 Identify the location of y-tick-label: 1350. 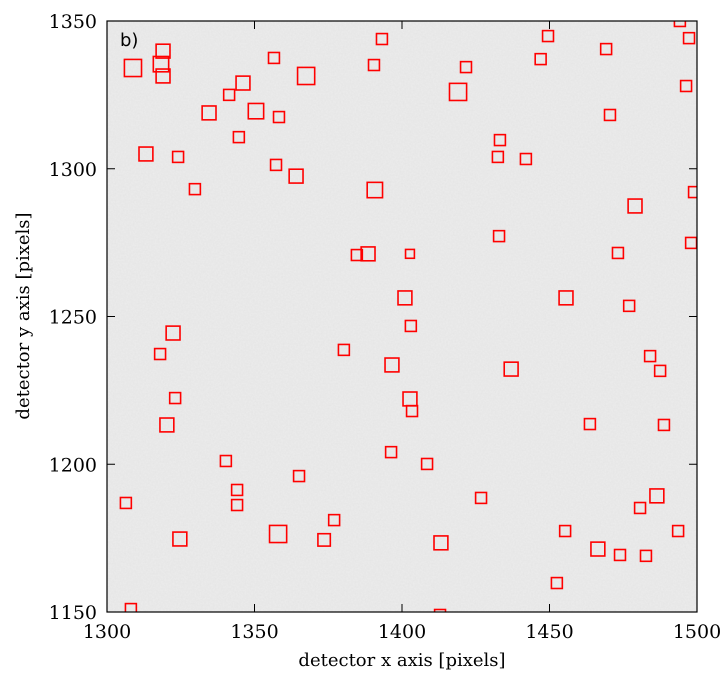
(73, 22).